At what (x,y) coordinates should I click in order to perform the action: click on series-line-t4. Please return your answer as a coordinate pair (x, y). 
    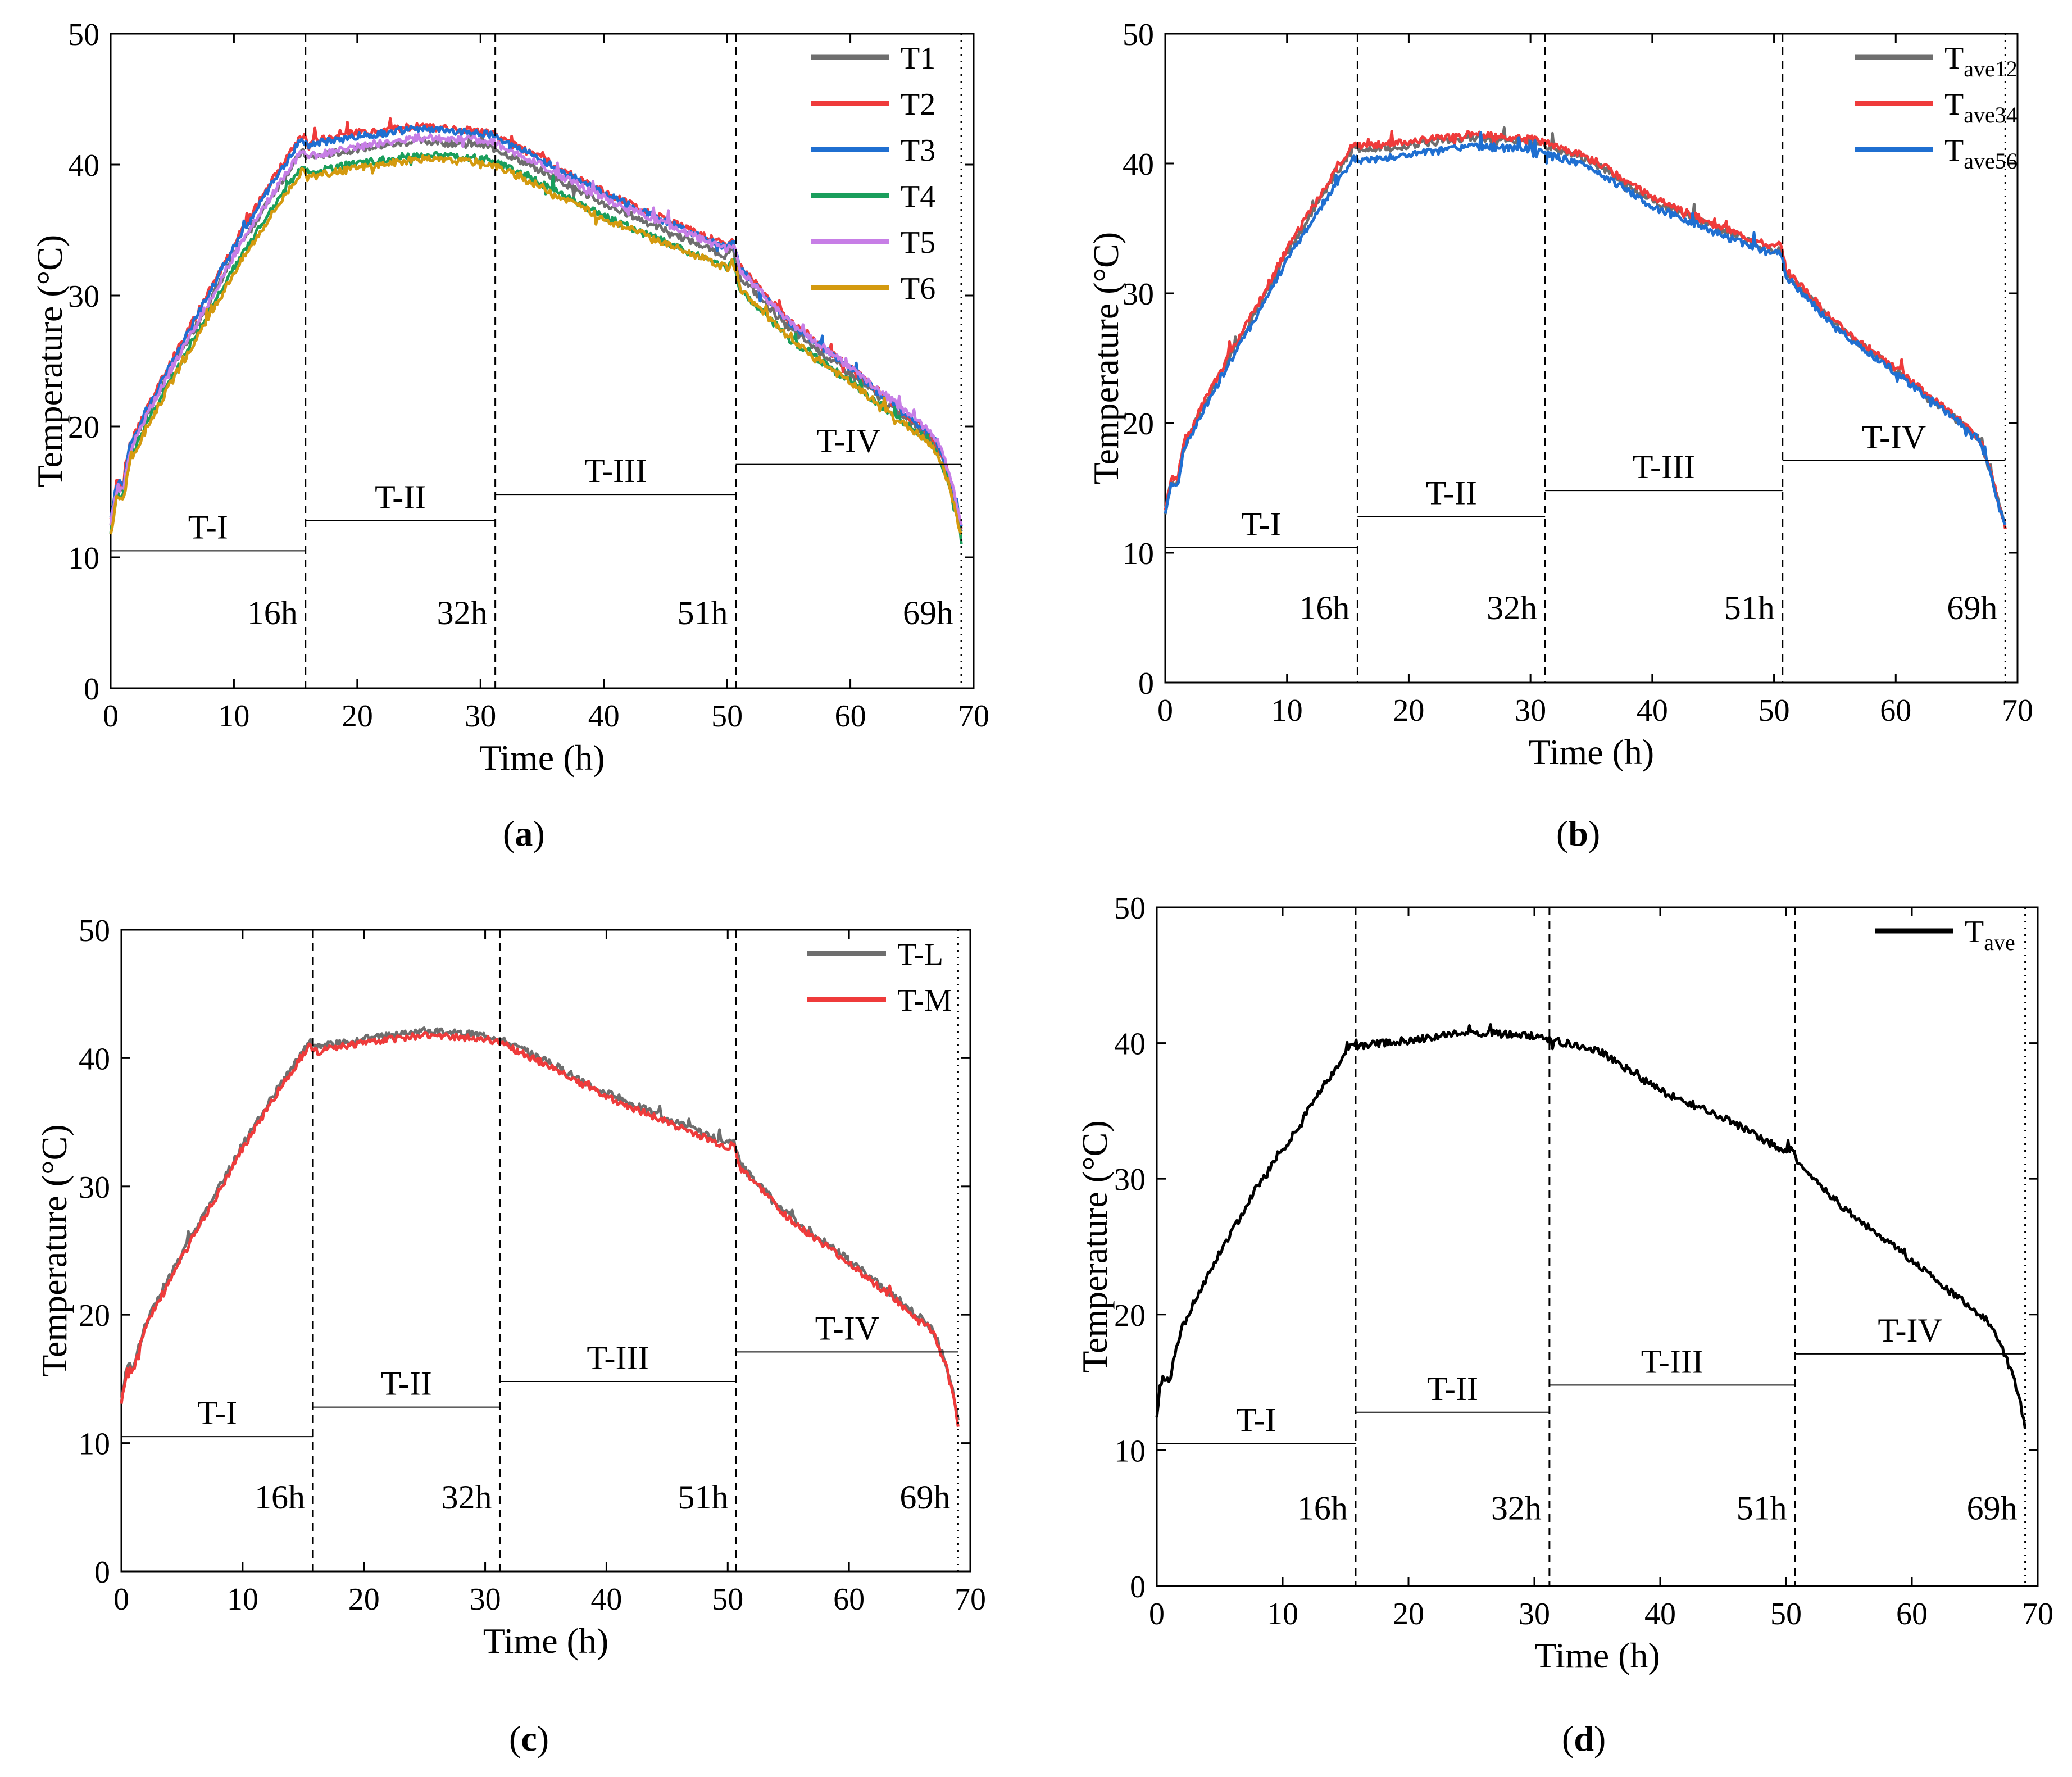
    Looking at the image, I should click on (536, 348).